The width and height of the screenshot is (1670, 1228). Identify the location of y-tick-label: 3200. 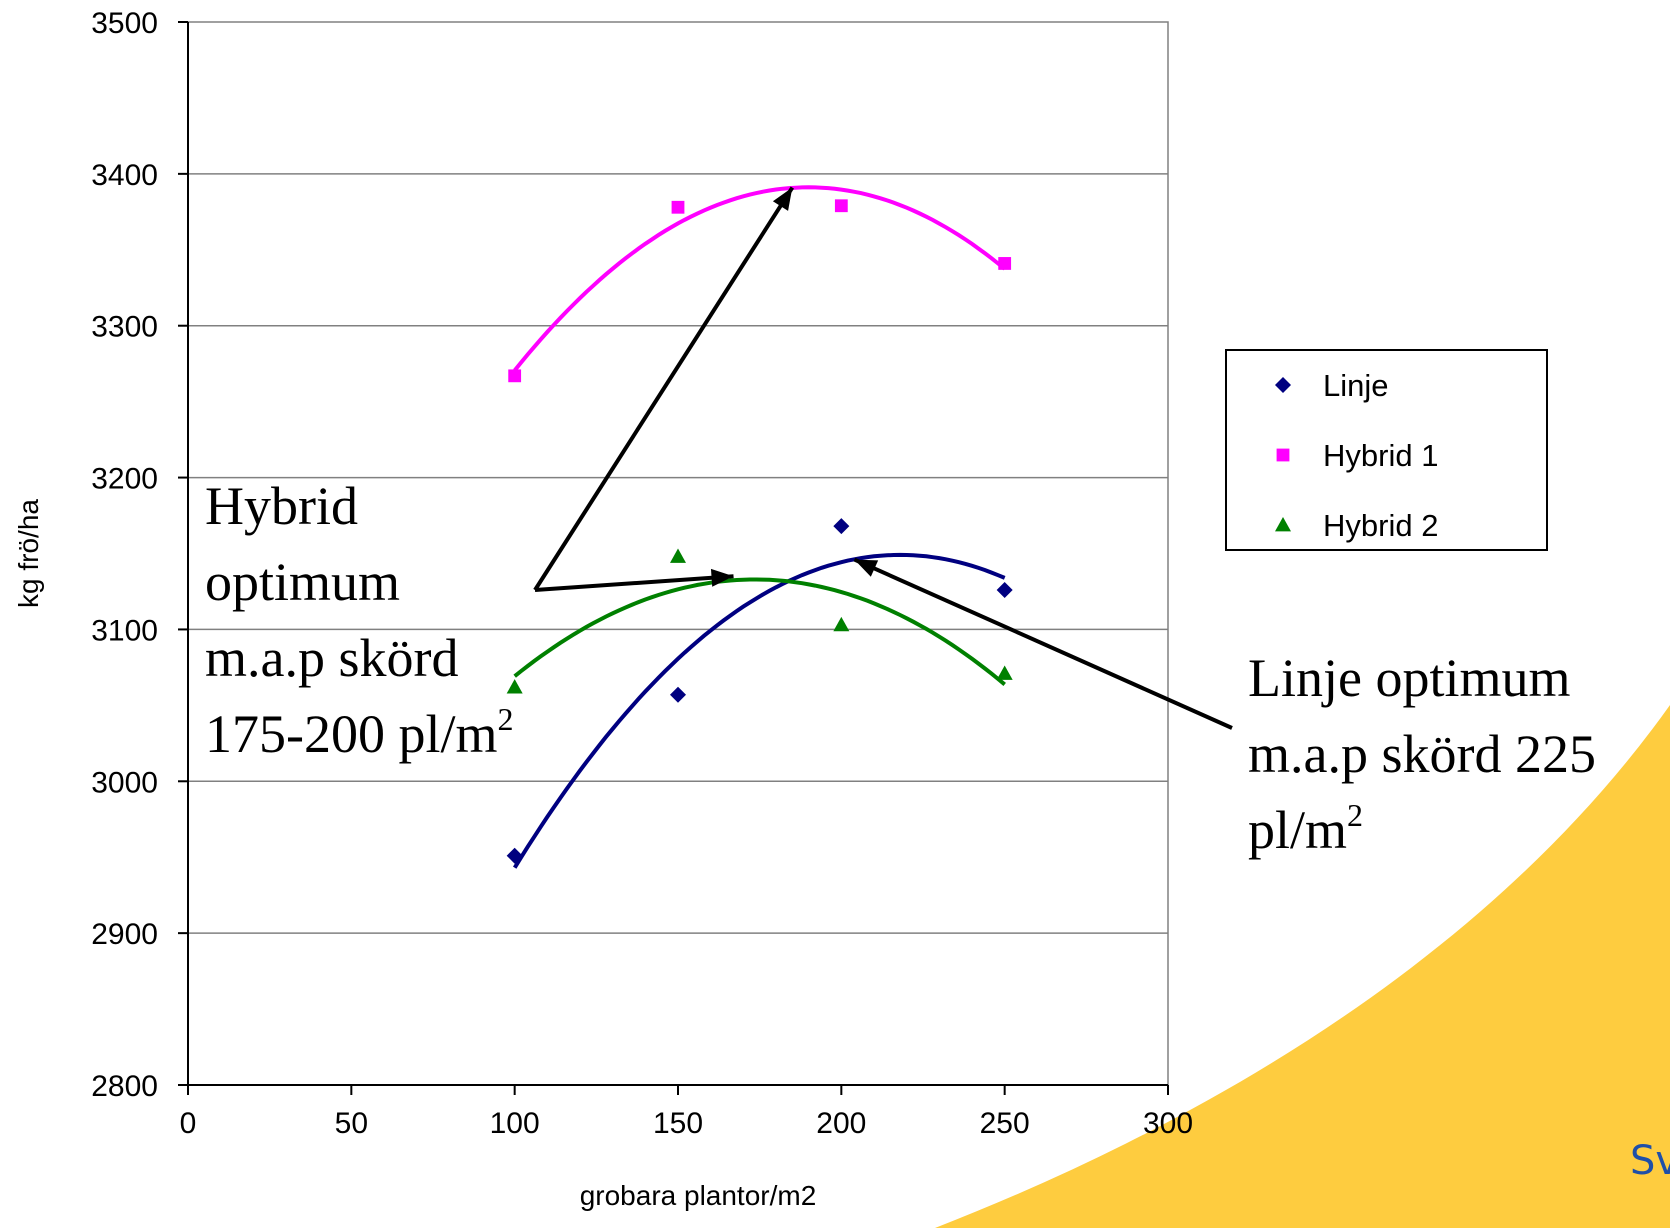
(124, 479).